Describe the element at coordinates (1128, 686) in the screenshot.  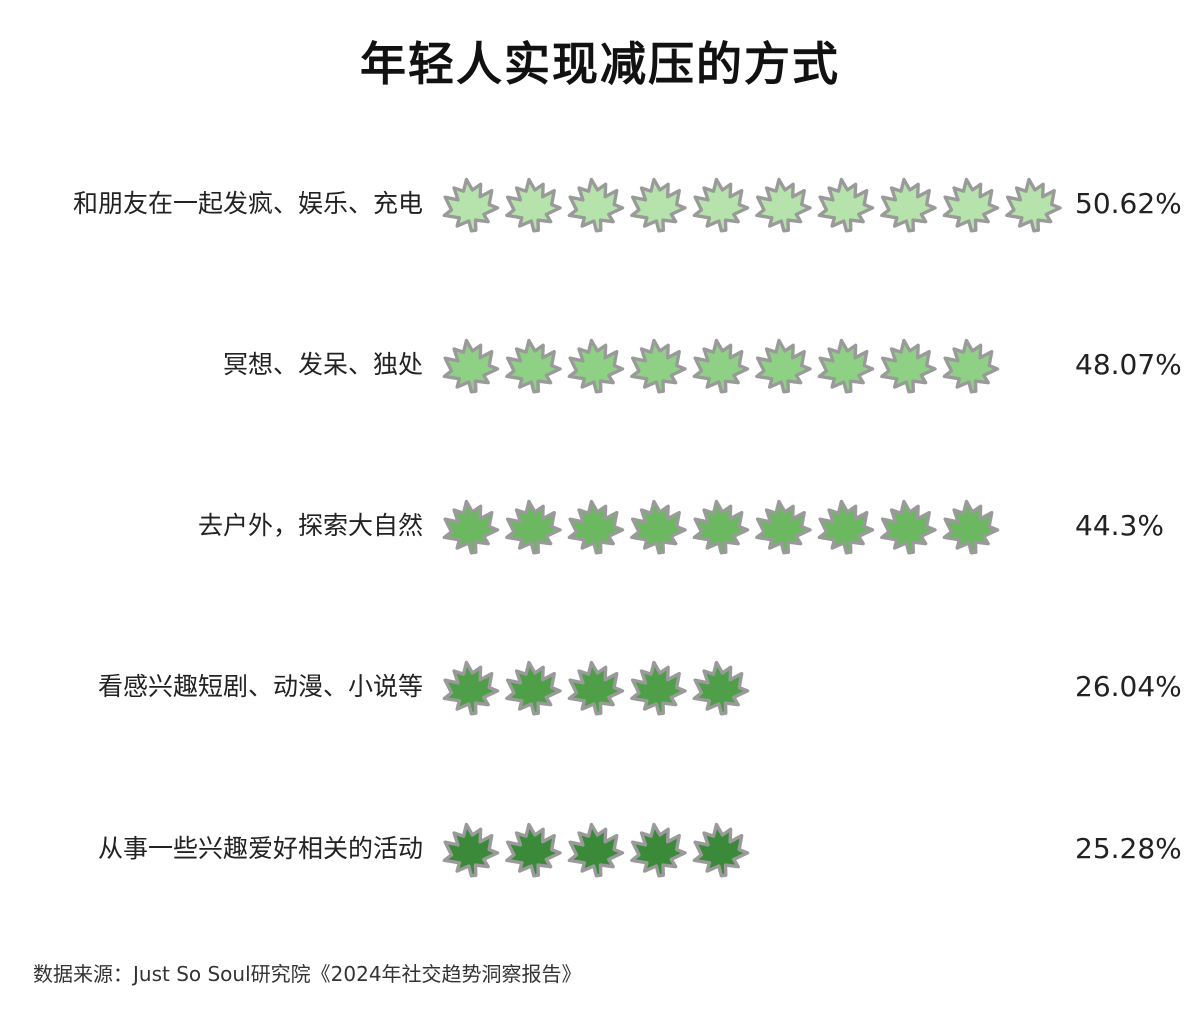
I see `value-label: 26.04%` at that location.